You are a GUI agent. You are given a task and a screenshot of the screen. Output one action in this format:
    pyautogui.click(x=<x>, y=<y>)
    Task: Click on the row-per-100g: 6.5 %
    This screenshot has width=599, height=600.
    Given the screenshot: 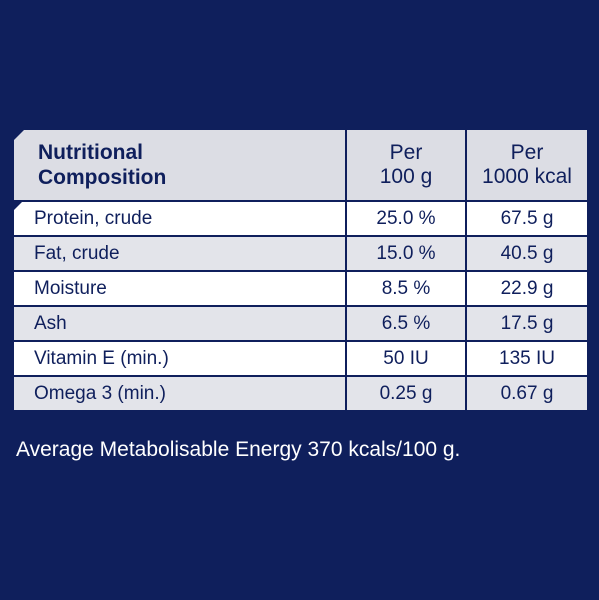 What is the action you would take?
    pyautogui.click(x=406, y=323)
    